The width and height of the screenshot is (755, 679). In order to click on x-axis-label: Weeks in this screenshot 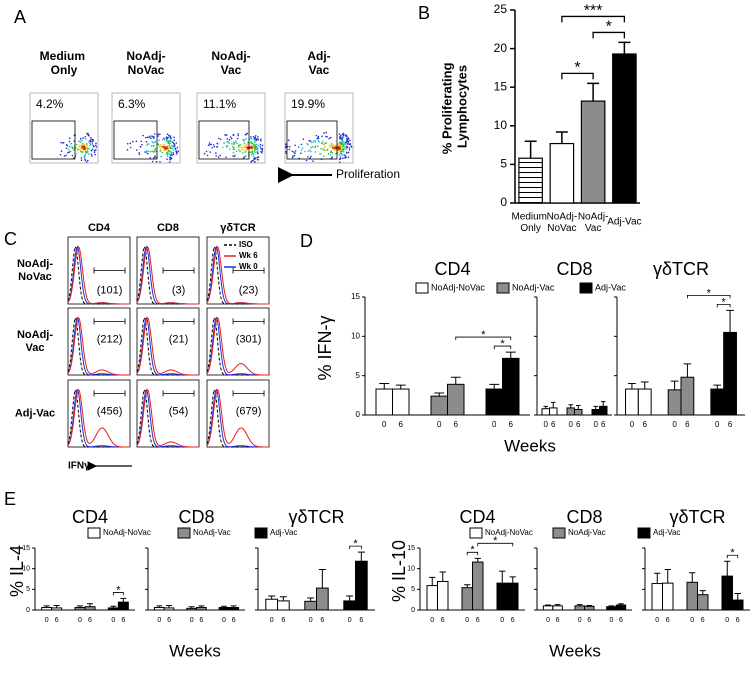, I will do `click(530, 445)`.